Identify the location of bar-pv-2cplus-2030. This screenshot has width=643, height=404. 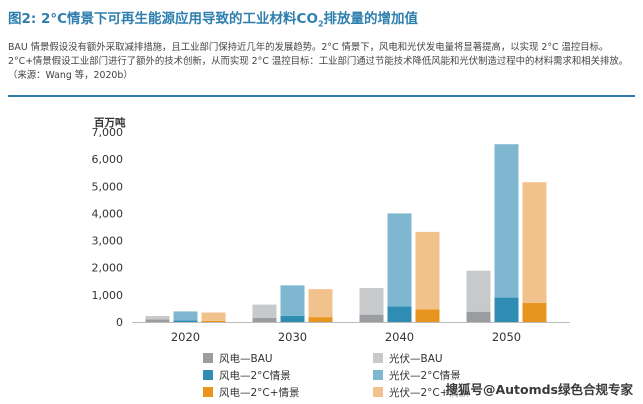
(320, 303).